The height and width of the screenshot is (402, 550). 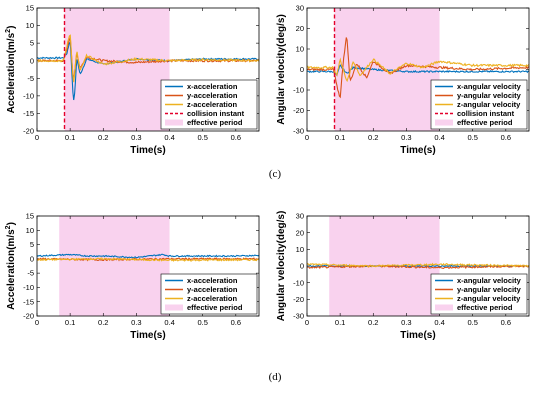 What do you see at coordinates (114, 266) in the screenshot?
I see `effective-period-band` at bounding box center [114, 266].